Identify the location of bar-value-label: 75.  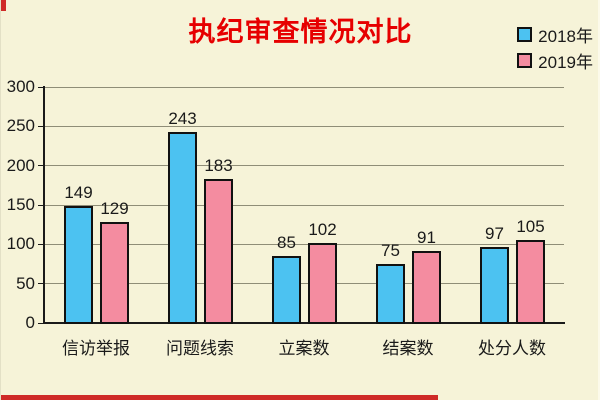
(390, 250).